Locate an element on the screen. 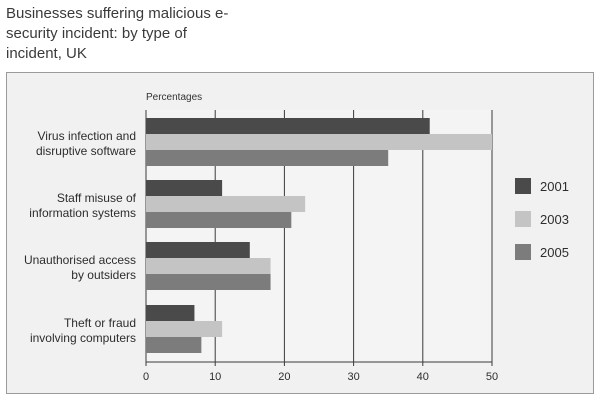 The height and width of the screenshot is (402, 600). category-label: Virus infection and is located at coordinates (86, 136).